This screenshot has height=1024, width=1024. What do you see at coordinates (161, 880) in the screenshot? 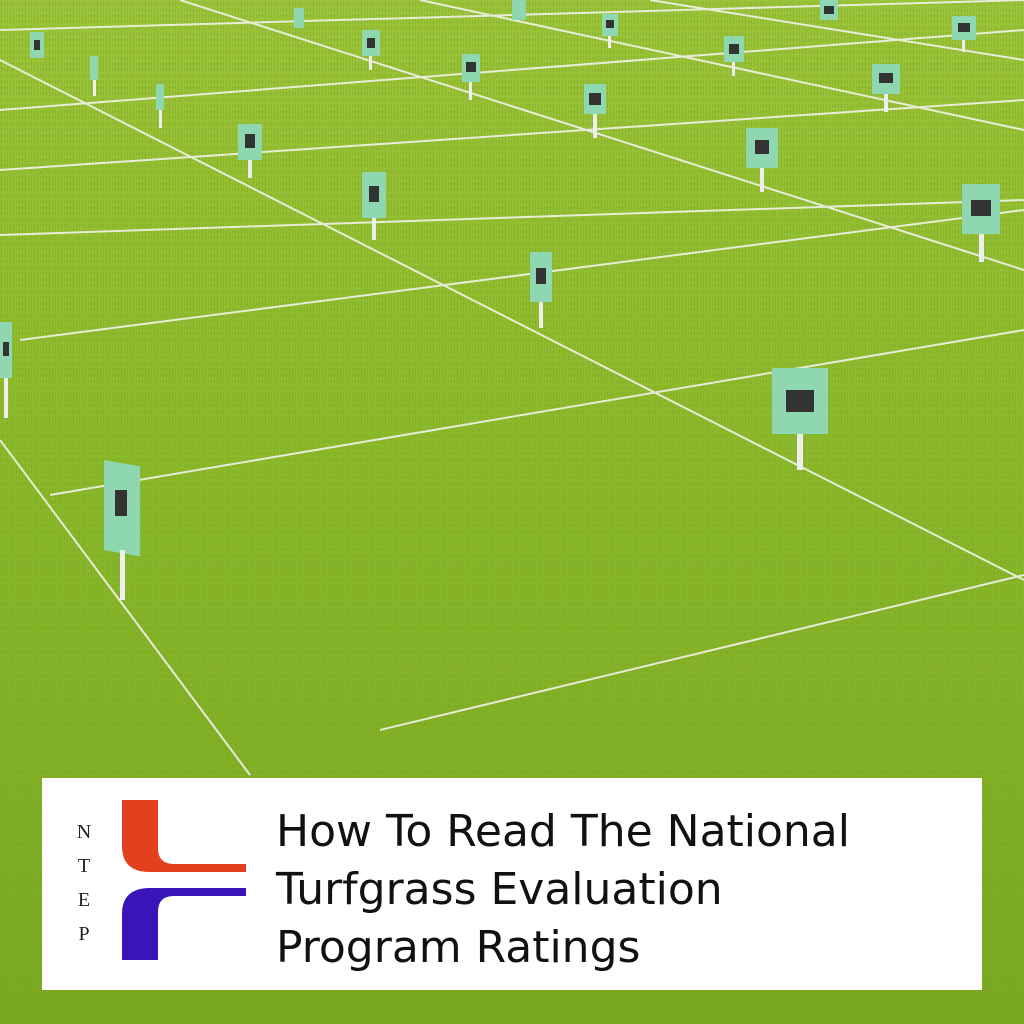
I see `ntep-logo: N T E P` at bounding box center [161, 880].